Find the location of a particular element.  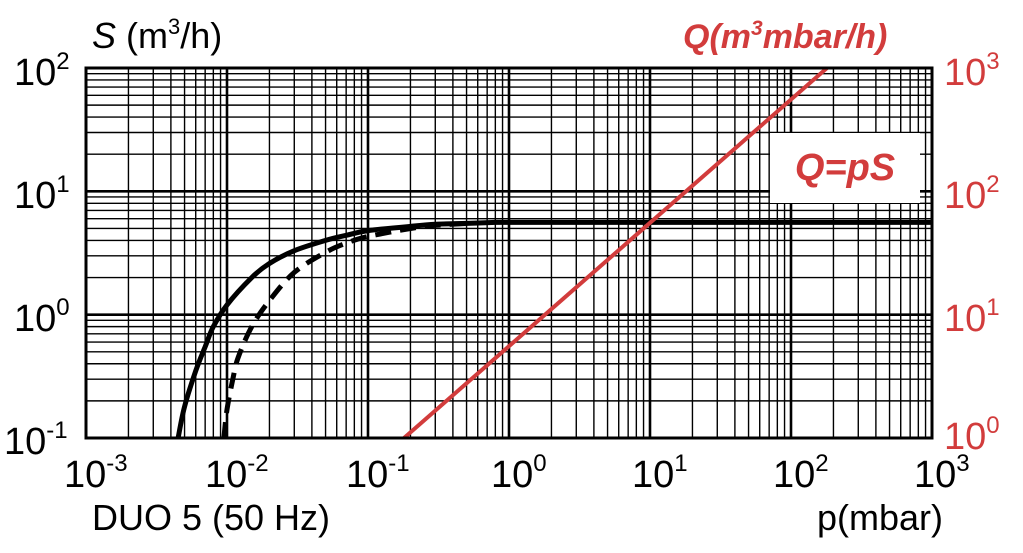

left-axis-title: S (m3/h) is located at coordinates (157, 35).